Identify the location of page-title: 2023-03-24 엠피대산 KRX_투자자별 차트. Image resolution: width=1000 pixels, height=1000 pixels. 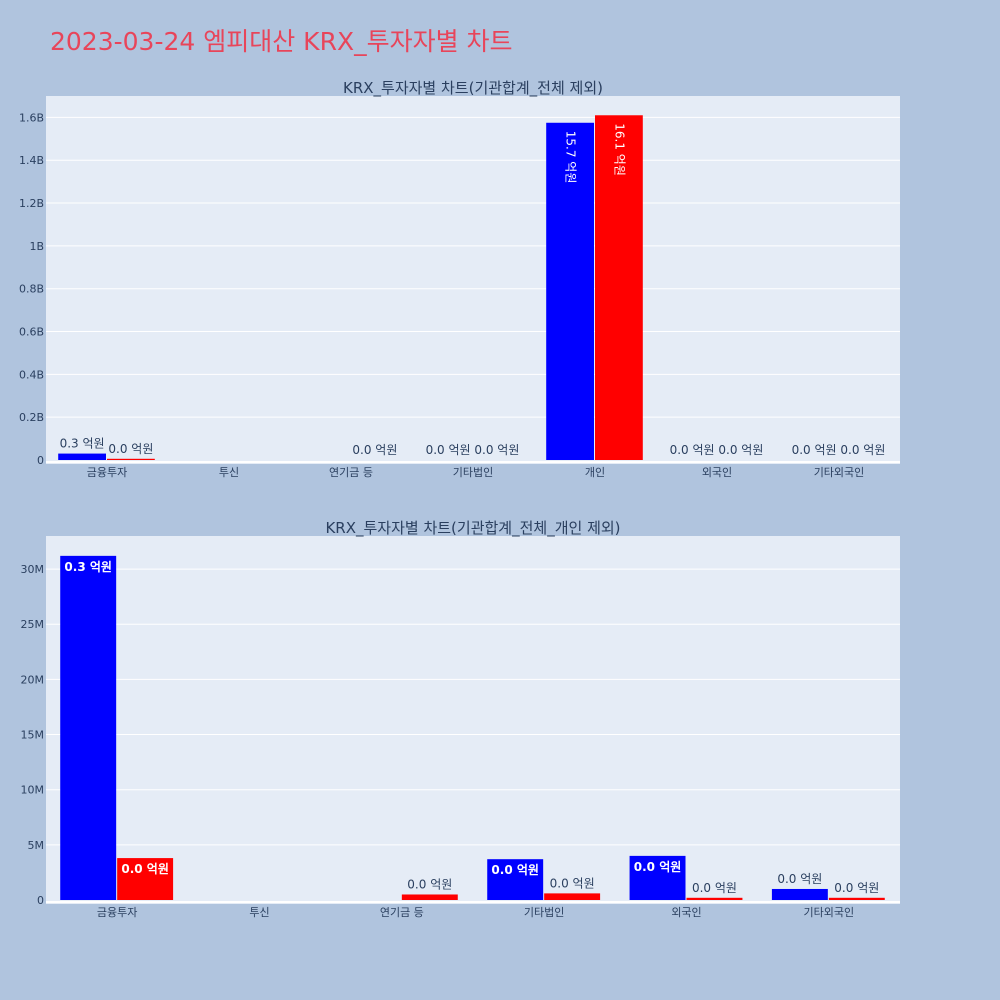
(281, 41).